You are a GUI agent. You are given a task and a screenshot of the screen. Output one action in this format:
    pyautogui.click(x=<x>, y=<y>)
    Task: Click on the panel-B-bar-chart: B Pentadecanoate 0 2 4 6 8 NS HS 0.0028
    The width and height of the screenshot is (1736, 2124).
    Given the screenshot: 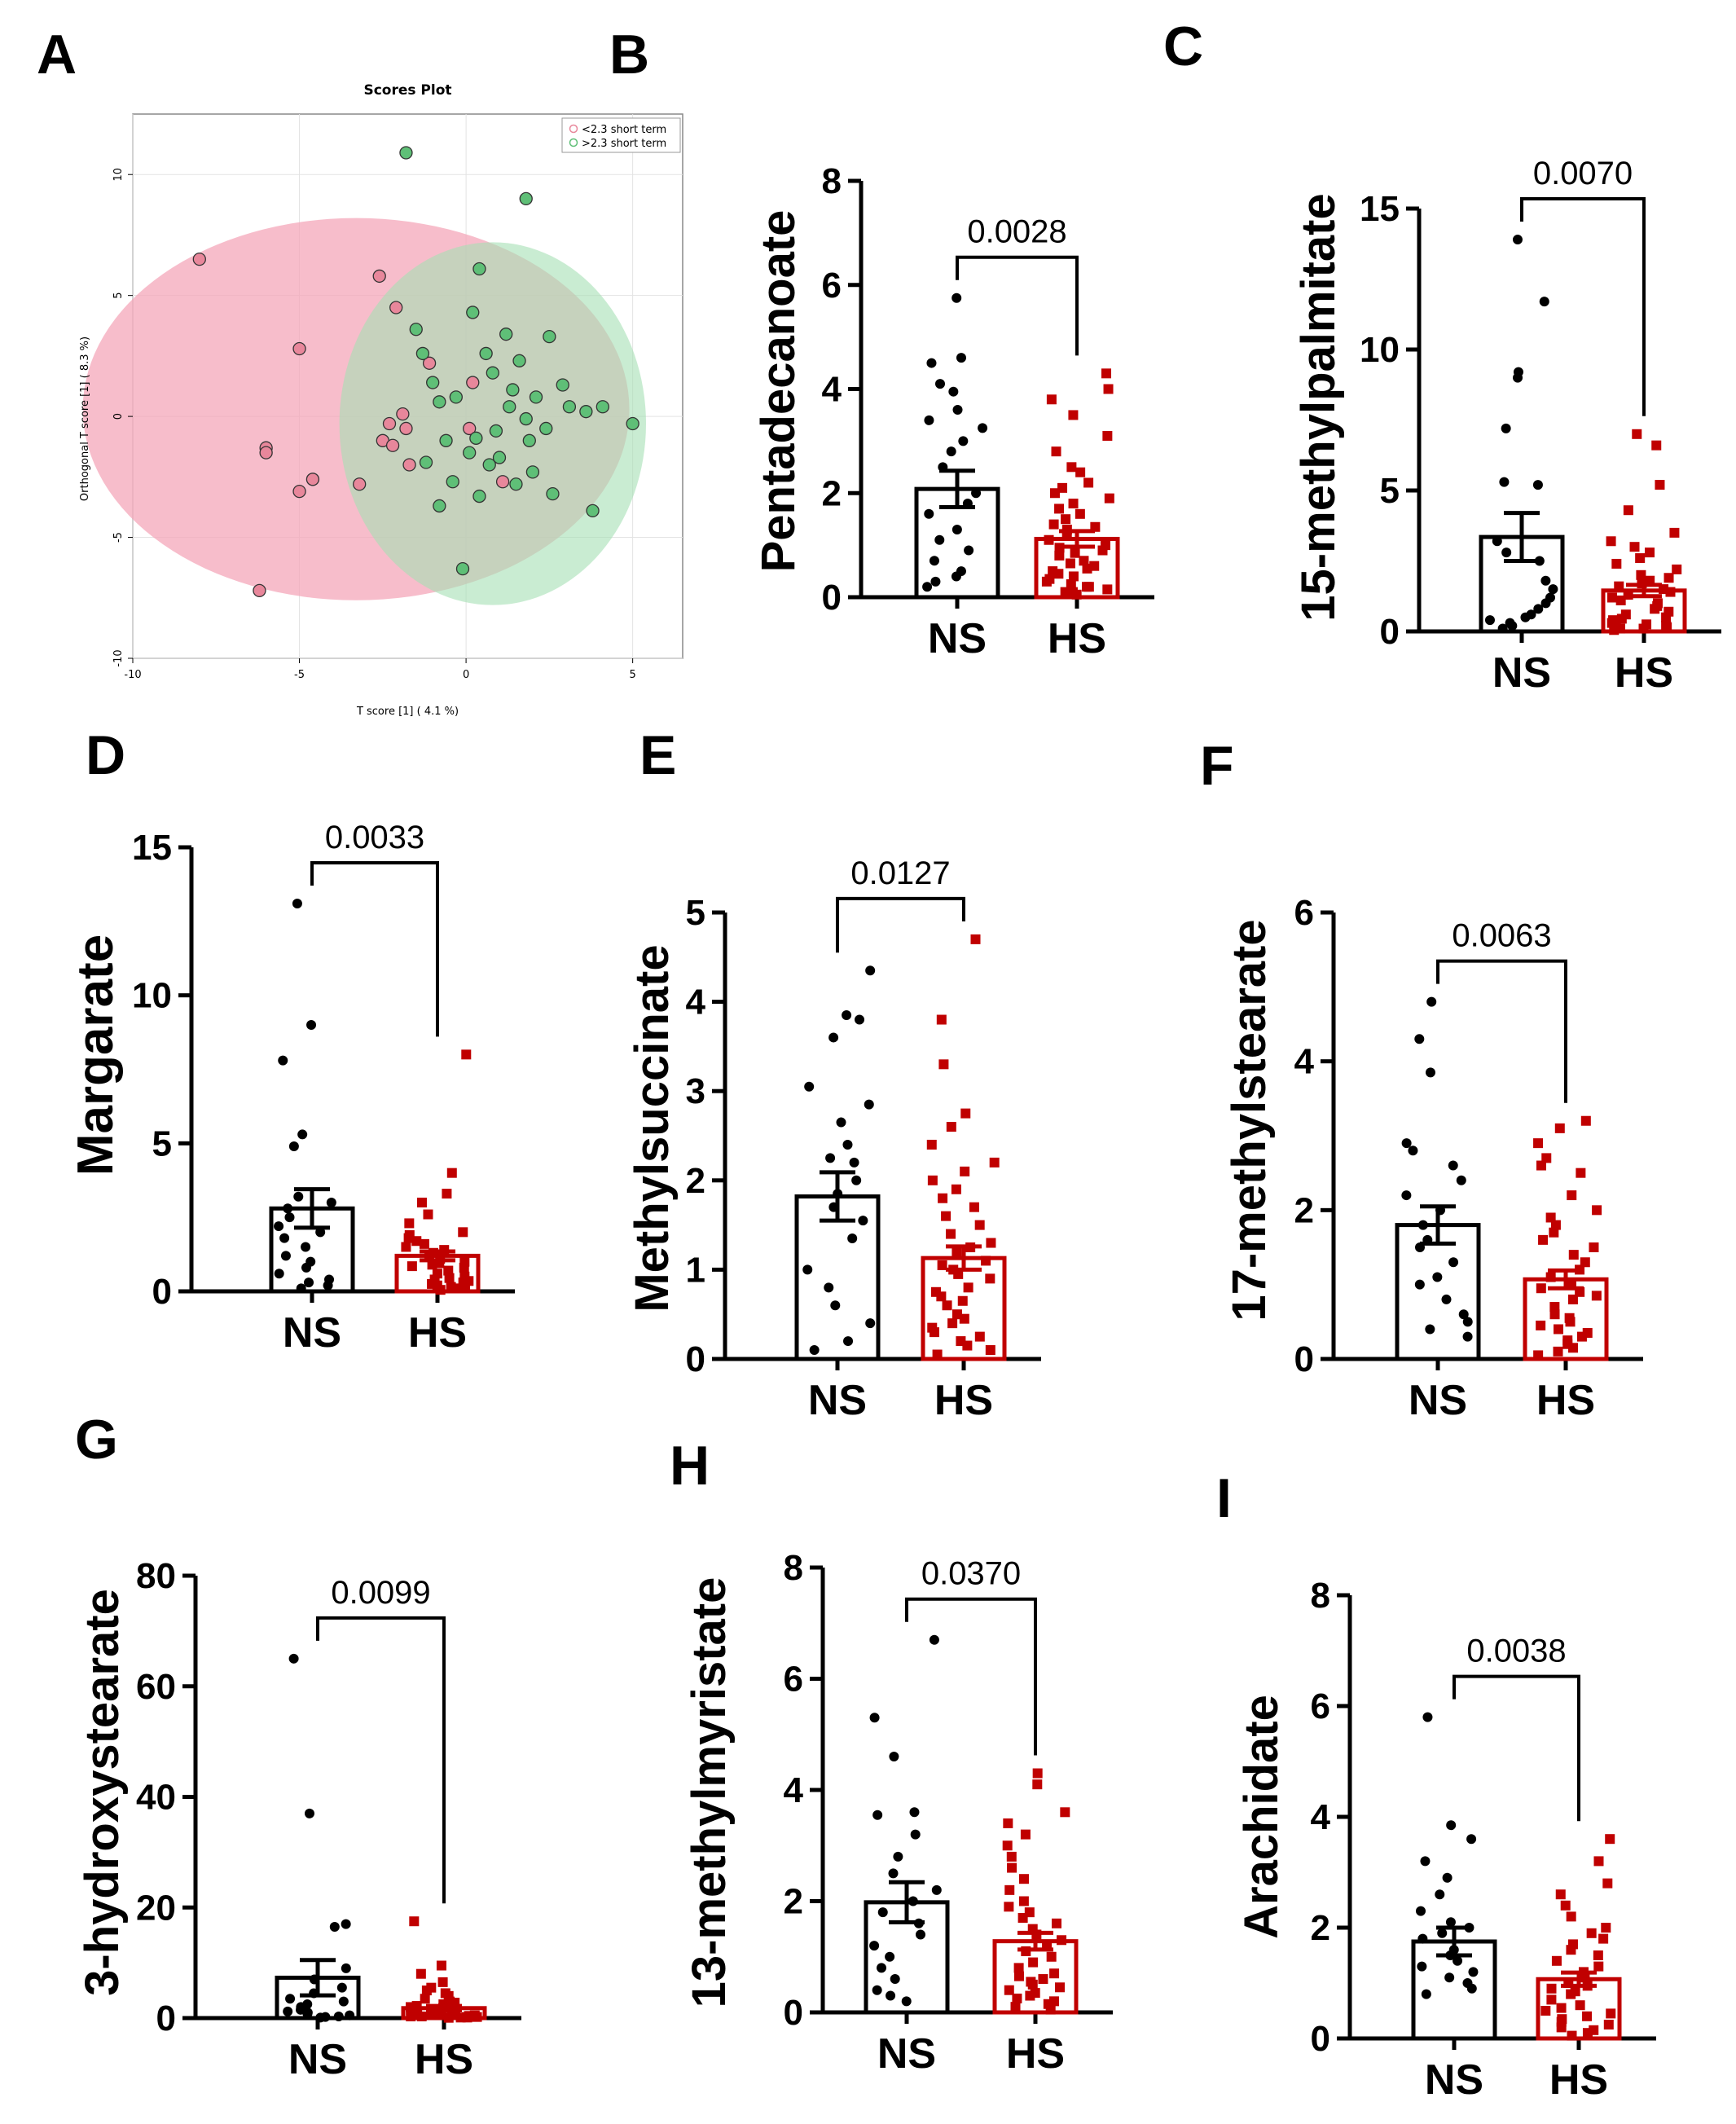 What is the action you would take?
    pyautogui.click(x=881, y=343)
    